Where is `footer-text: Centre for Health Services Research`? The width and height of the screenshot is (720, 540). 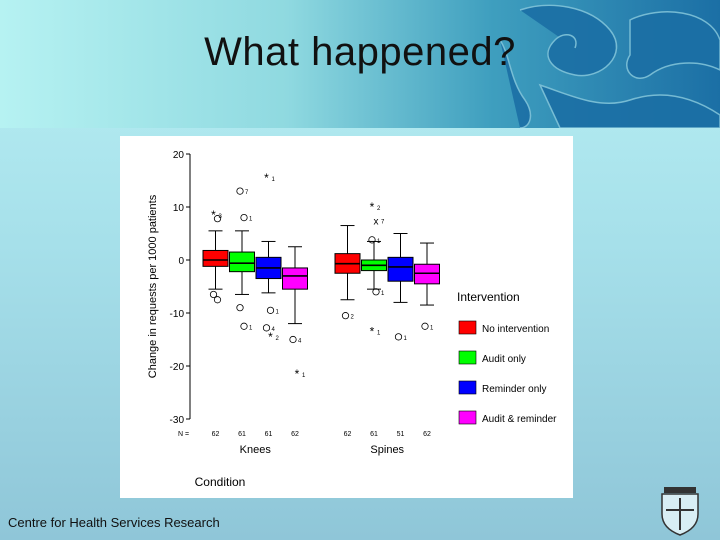
footer-text: Centre for Health Services Research is located at coordinates (114, 522).